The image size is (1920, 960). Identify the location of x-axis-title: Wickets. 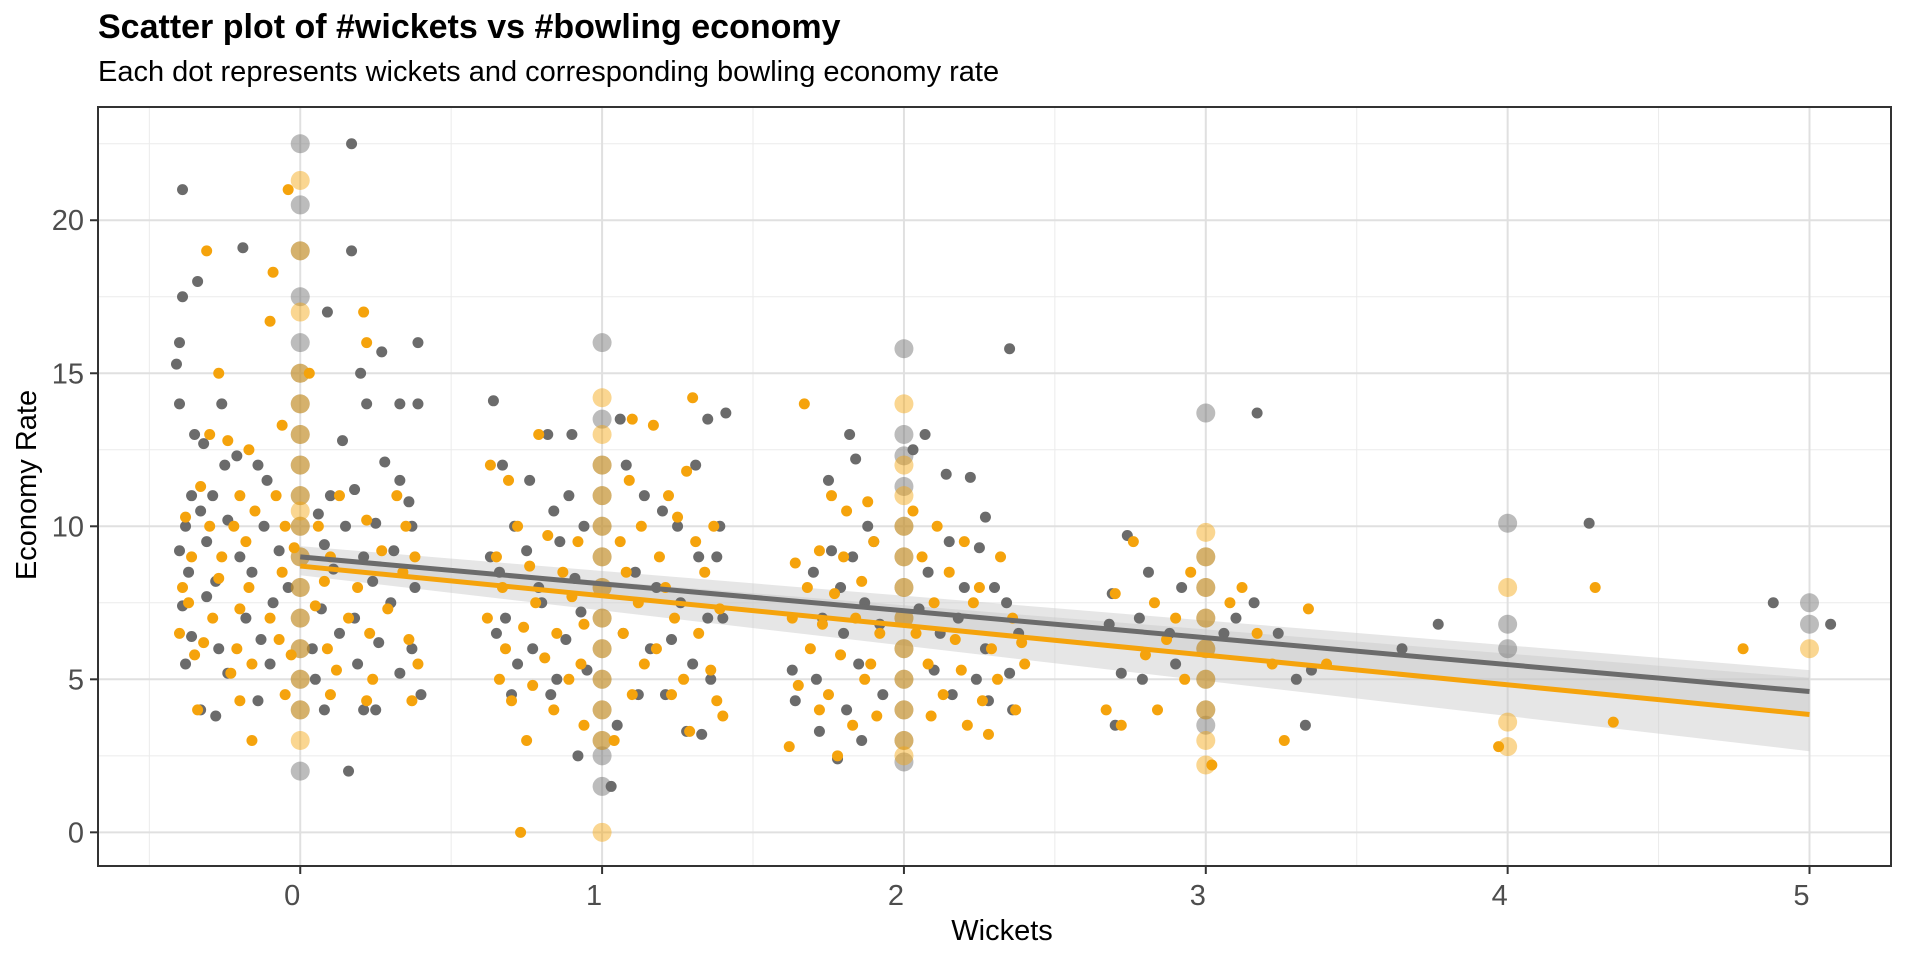
(1002, 931).